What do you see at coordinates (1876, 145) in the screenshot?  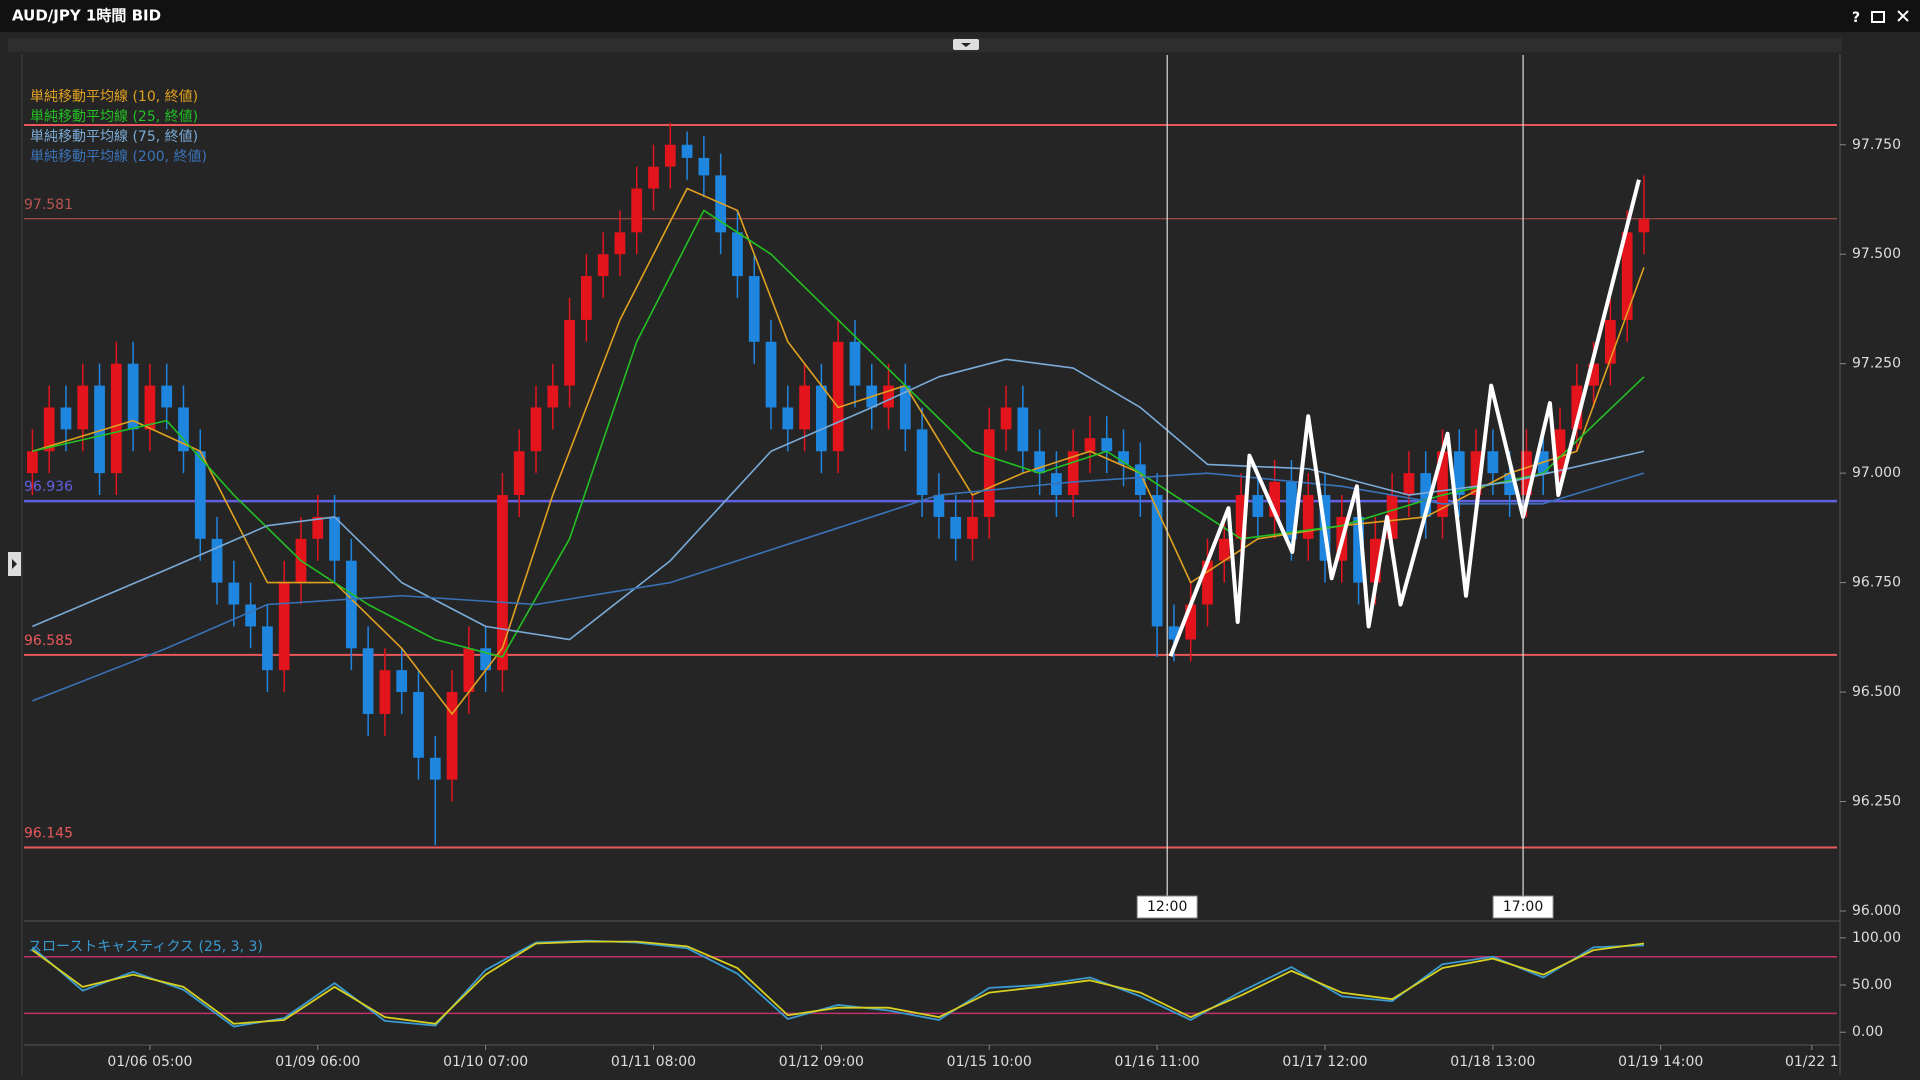 I see `y-tick-label: 97.750` at bounding box center [1876, 145].